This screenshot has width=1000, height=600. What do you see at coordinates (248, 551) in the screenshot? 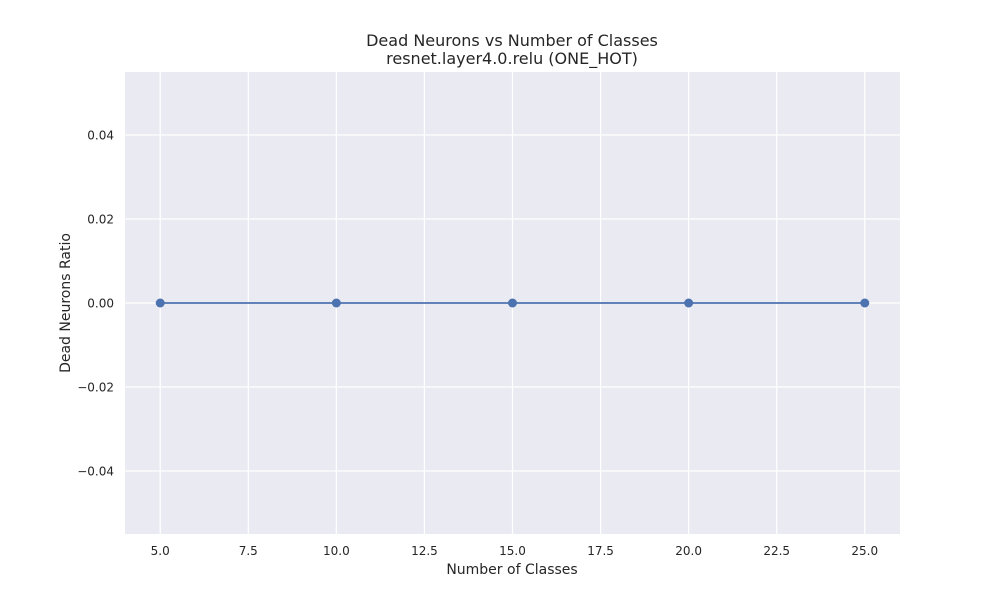
I see `x-tick-label: 7.5` at bounding box center [248, 551].